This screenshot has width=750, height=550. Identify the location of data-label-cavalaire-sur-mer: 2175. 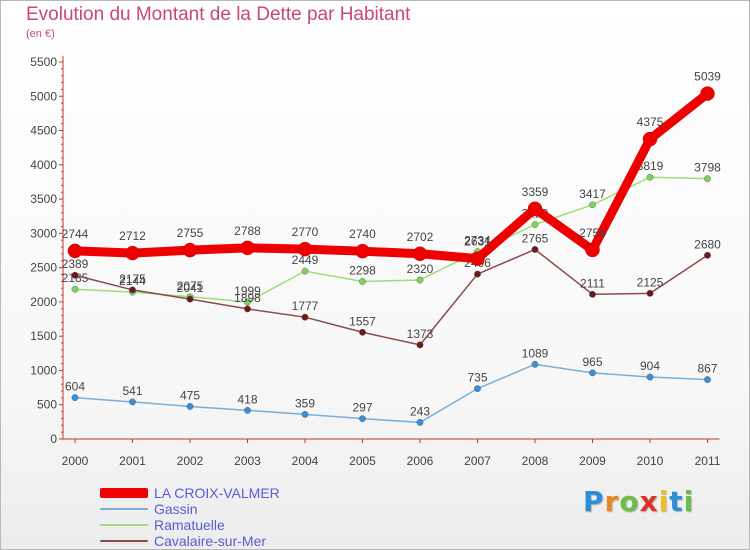
(132, 279).